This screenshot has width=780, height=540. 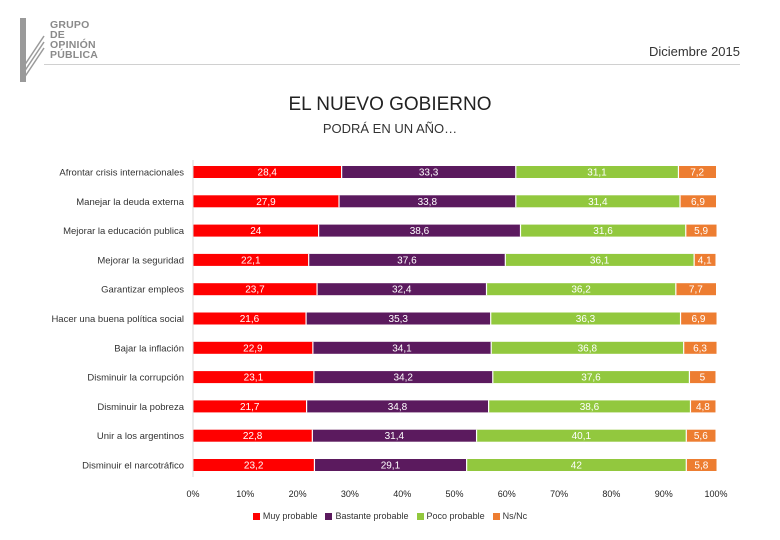 I want to click on x-tick-label: 20%, so click(x=298, y=494).